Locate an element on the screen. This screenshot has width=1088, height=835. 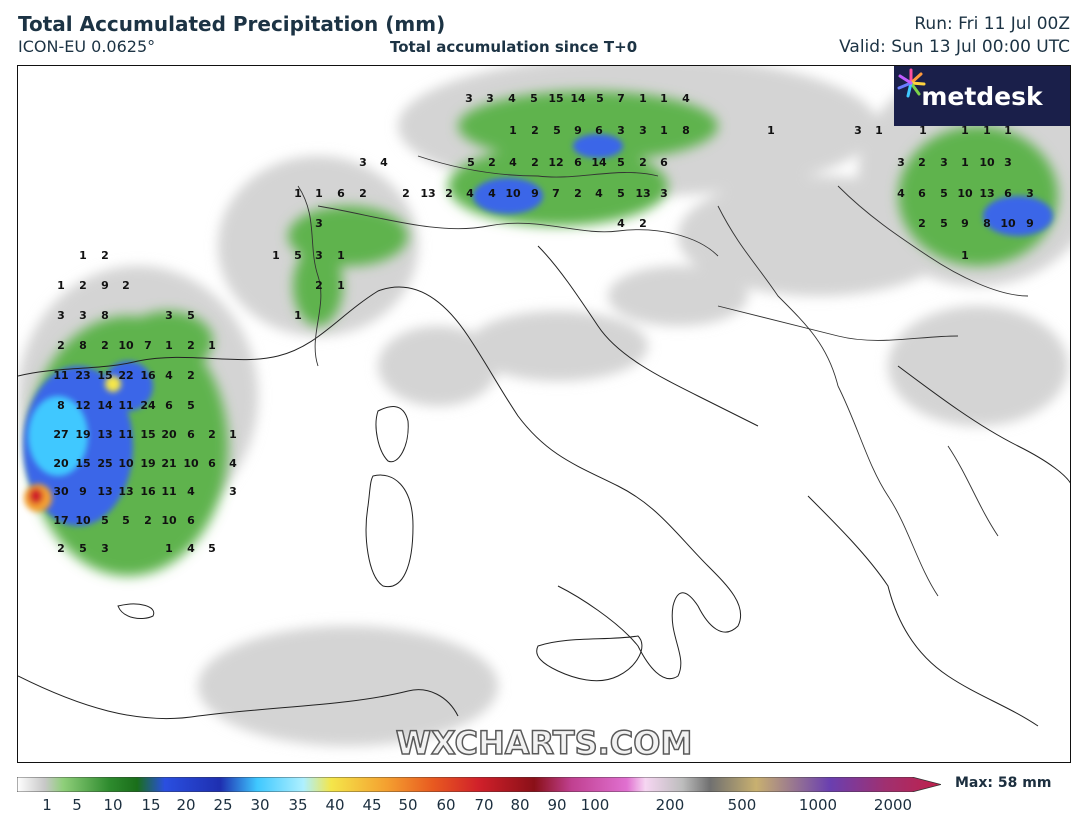
legend-tick: 60 is located at coordinates (446, 805).